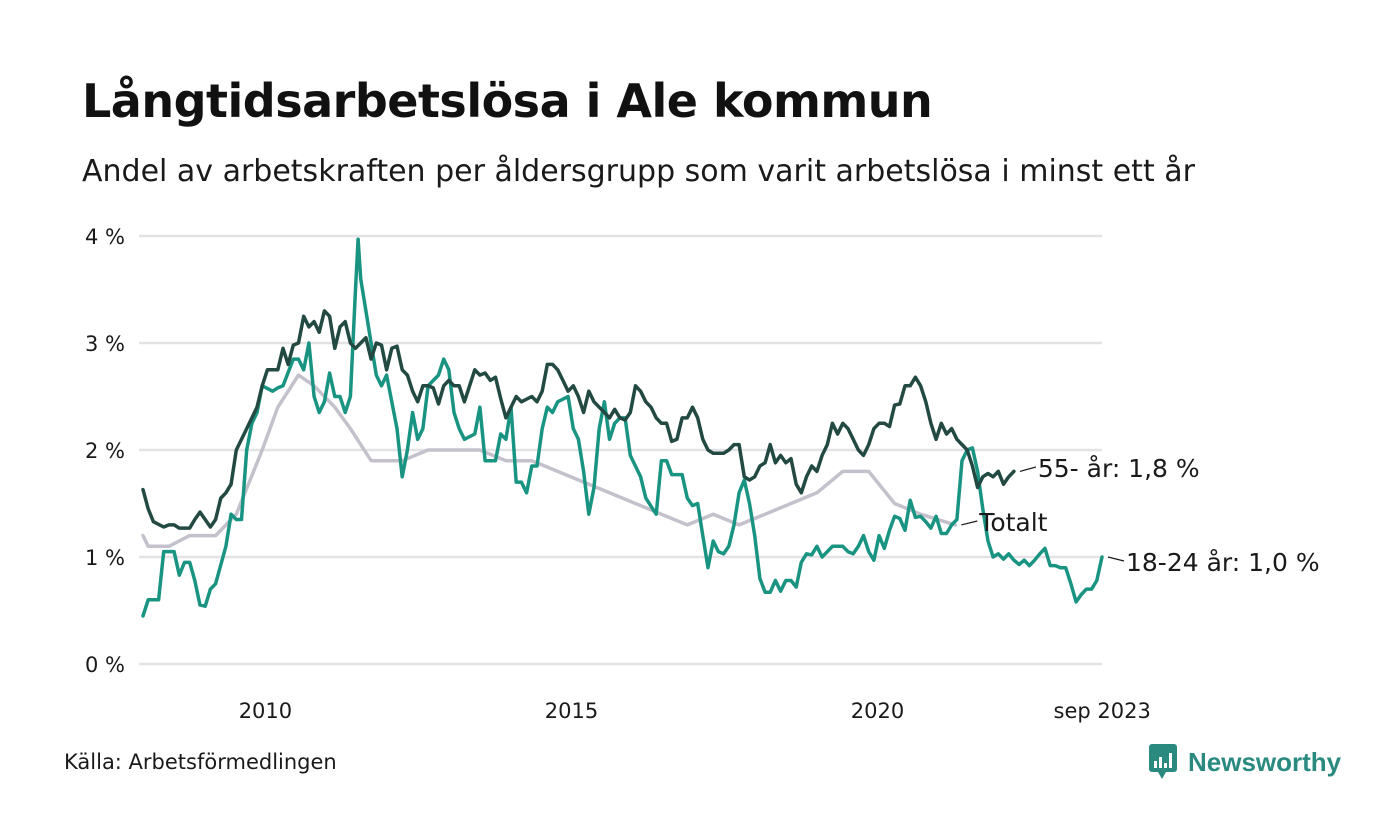 This screenshot has height=840, width=1400. Describe the element at coordinates (1163, 761) in the screenshot. I see `newsworthy-logo-icon` at that location.